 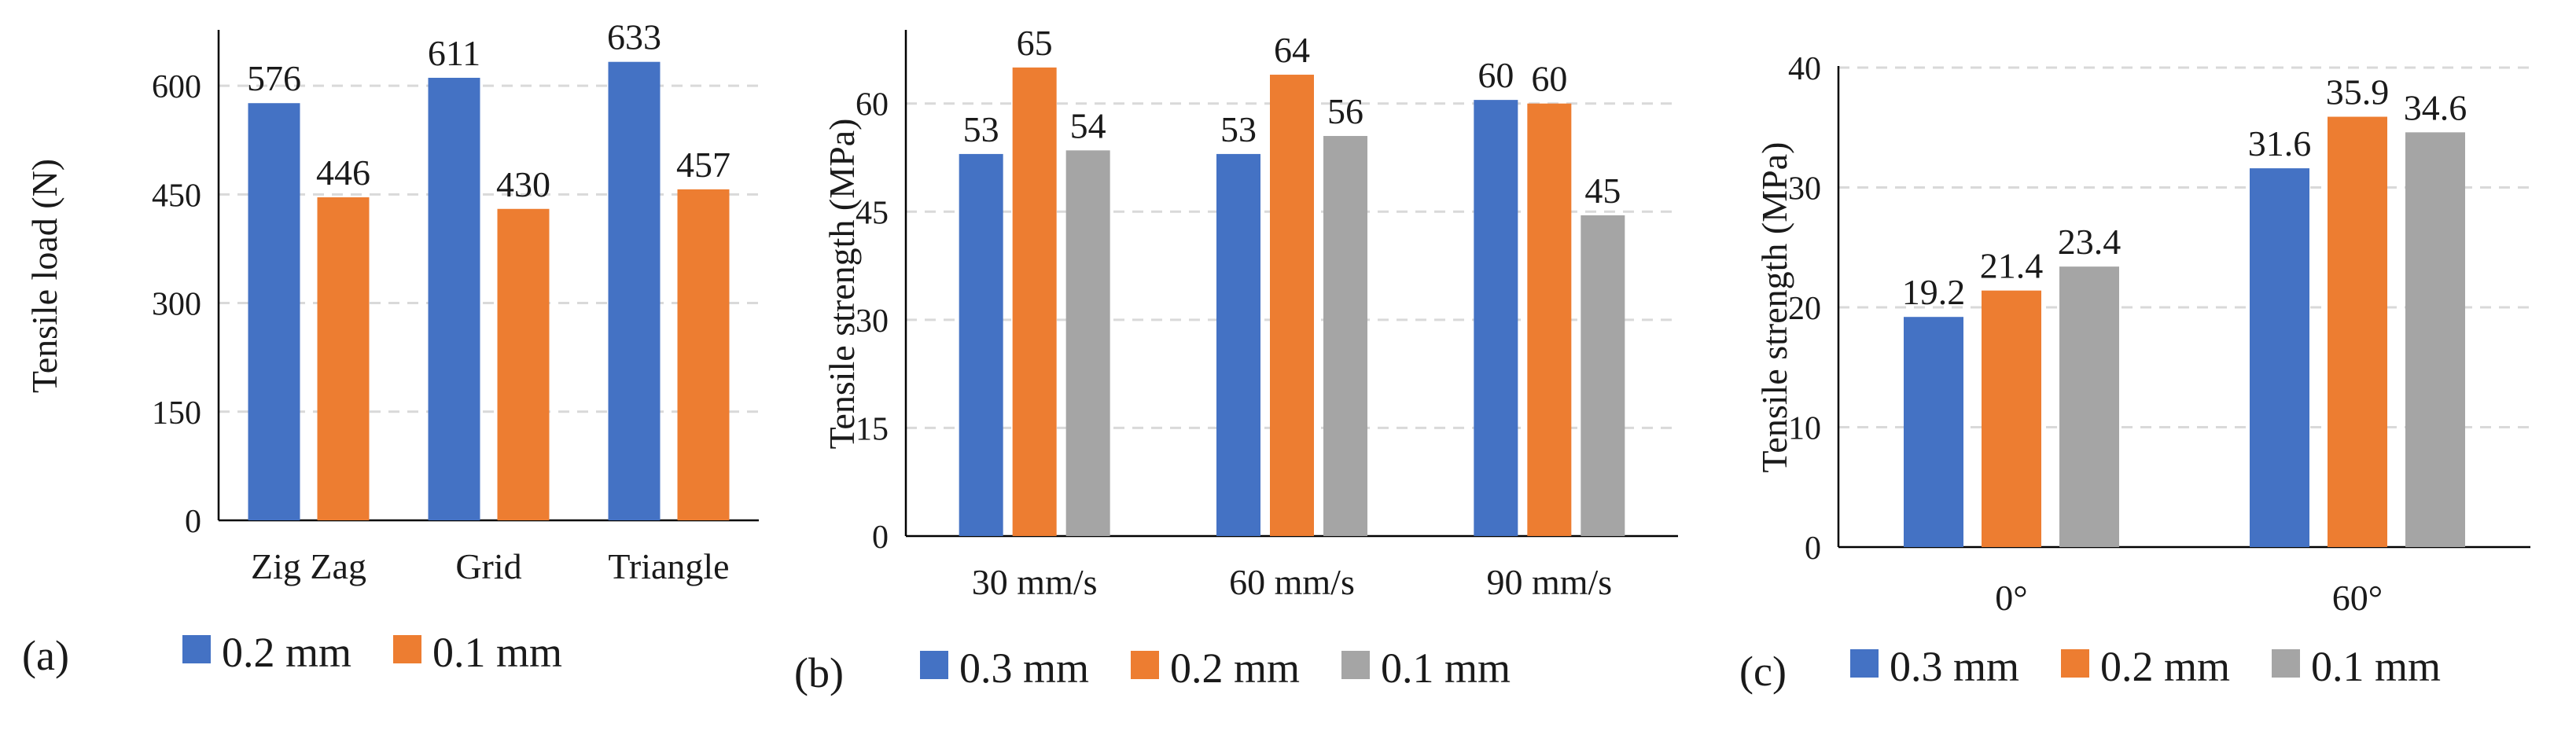 I want to click on x-category-label: 90 mm/s, so click(x=1549, y=582).